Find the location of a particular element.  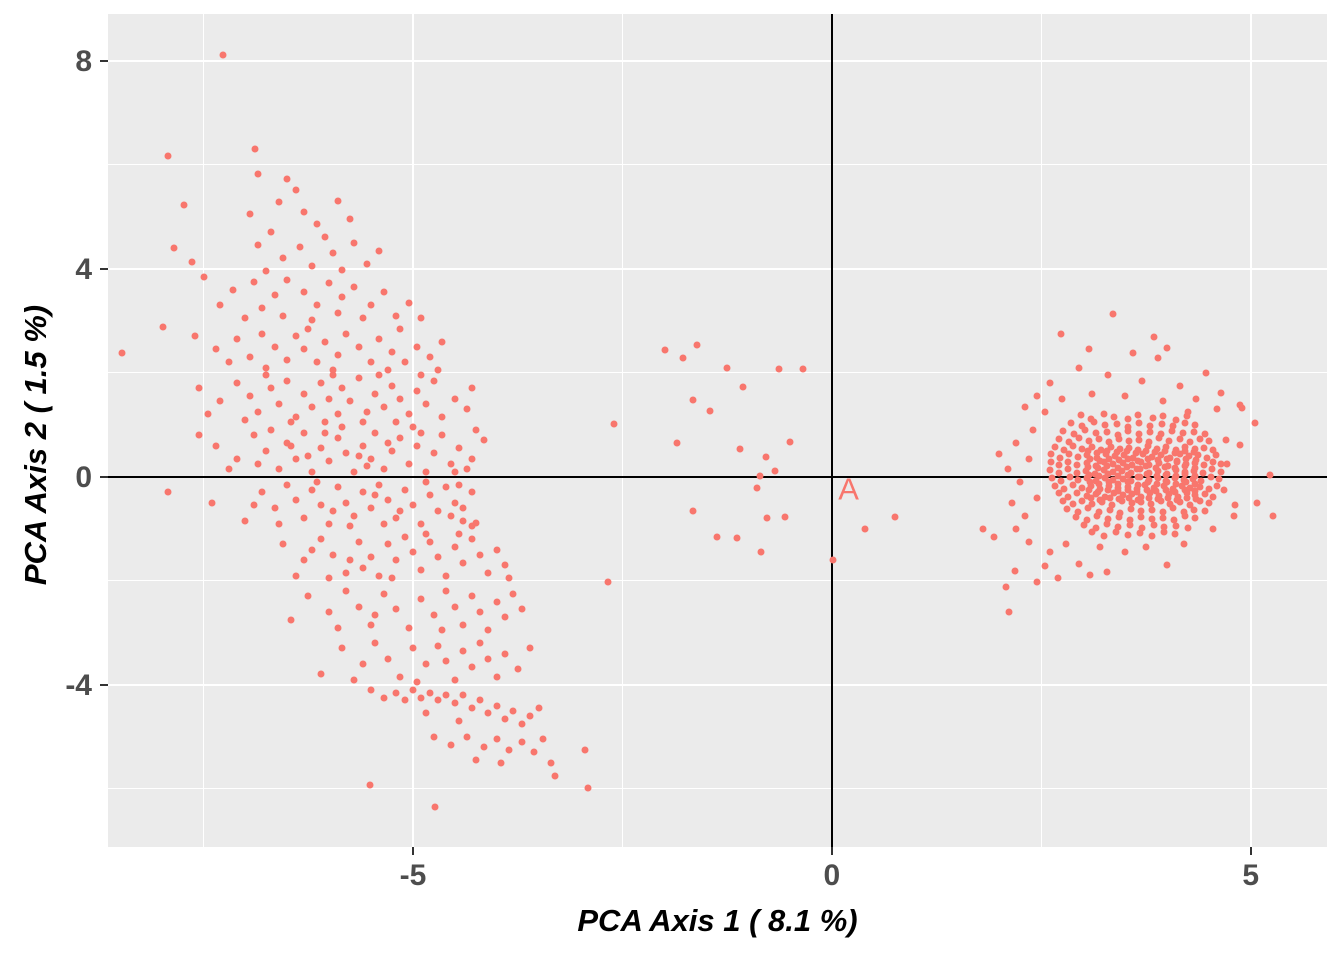

x-minor-gridline is located at coordinates (622, 430).